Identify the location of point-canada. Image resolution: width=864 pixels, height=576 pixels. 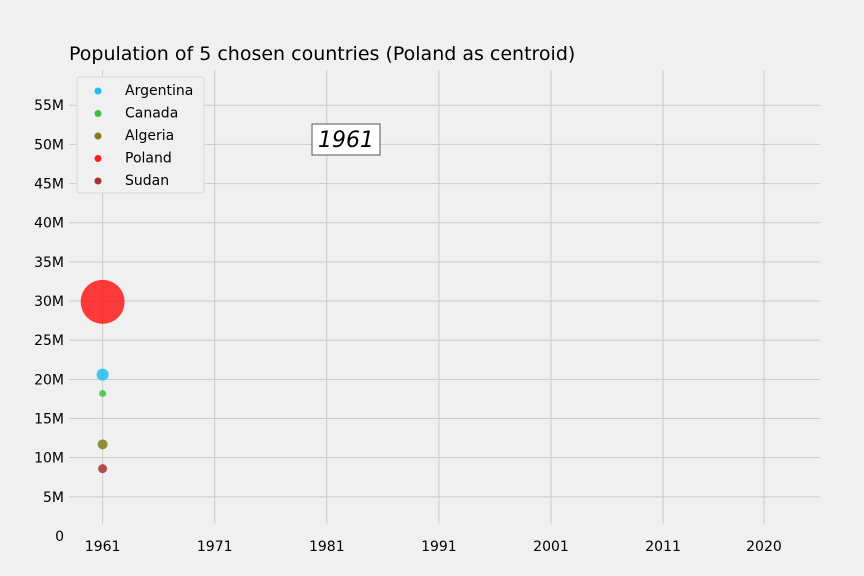
(103, 393).